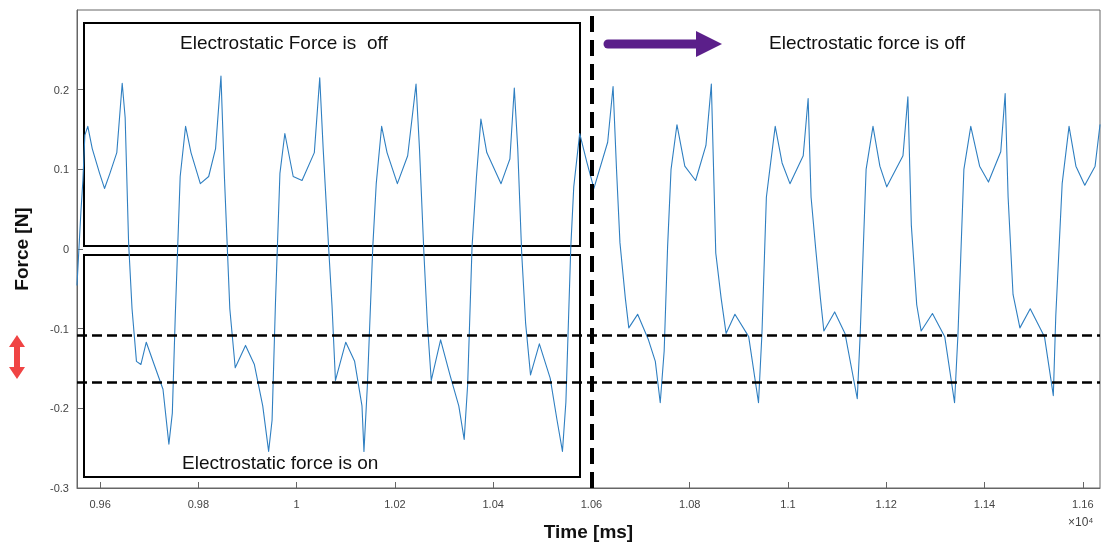 The width and height of the screenshot is (1105, 548). Describe the element at coordinates (296, 503) in the screenshot. I see `x-tick-label: 1` at that location.